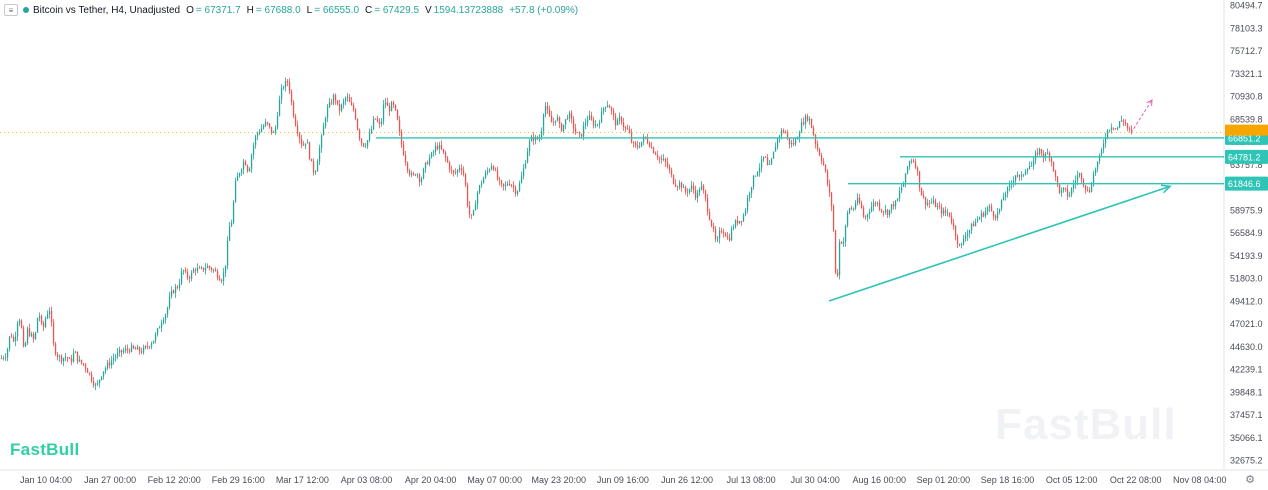  What do you see at coordinates (1246, 256) in the screenshot?
I see `price-tick-label: 54193.9` at bounding box center [1246, 256].